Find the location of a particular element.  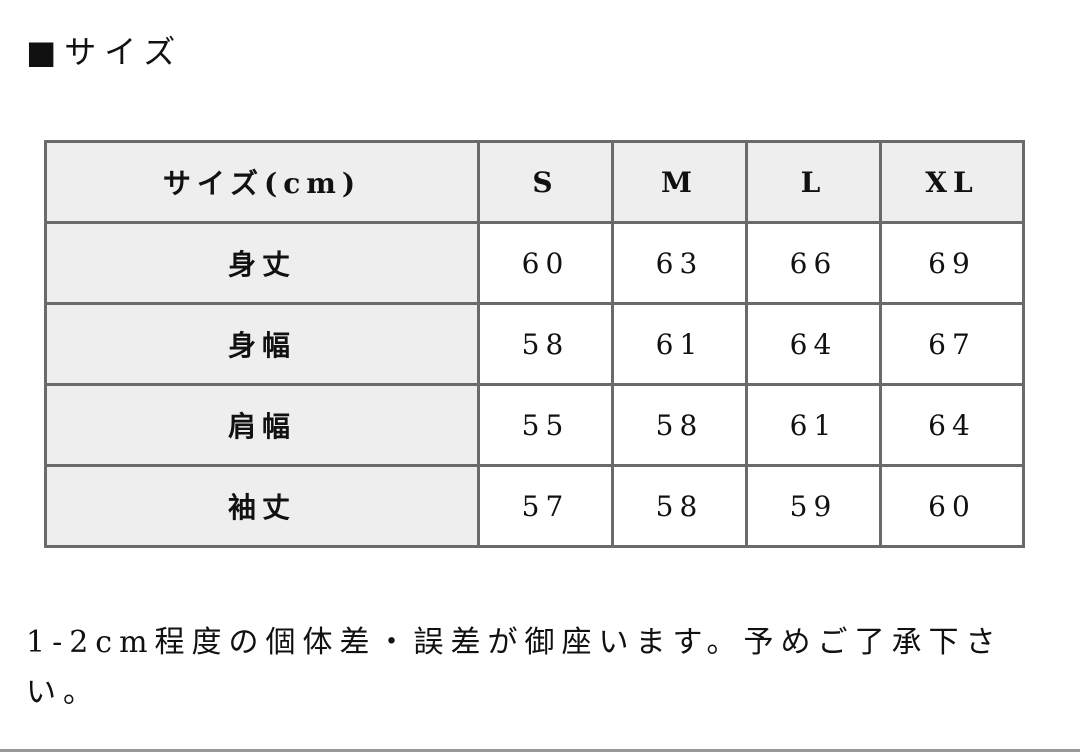

table-row: 身幅 58 61 64 67 is located at coordinates (534, 344).